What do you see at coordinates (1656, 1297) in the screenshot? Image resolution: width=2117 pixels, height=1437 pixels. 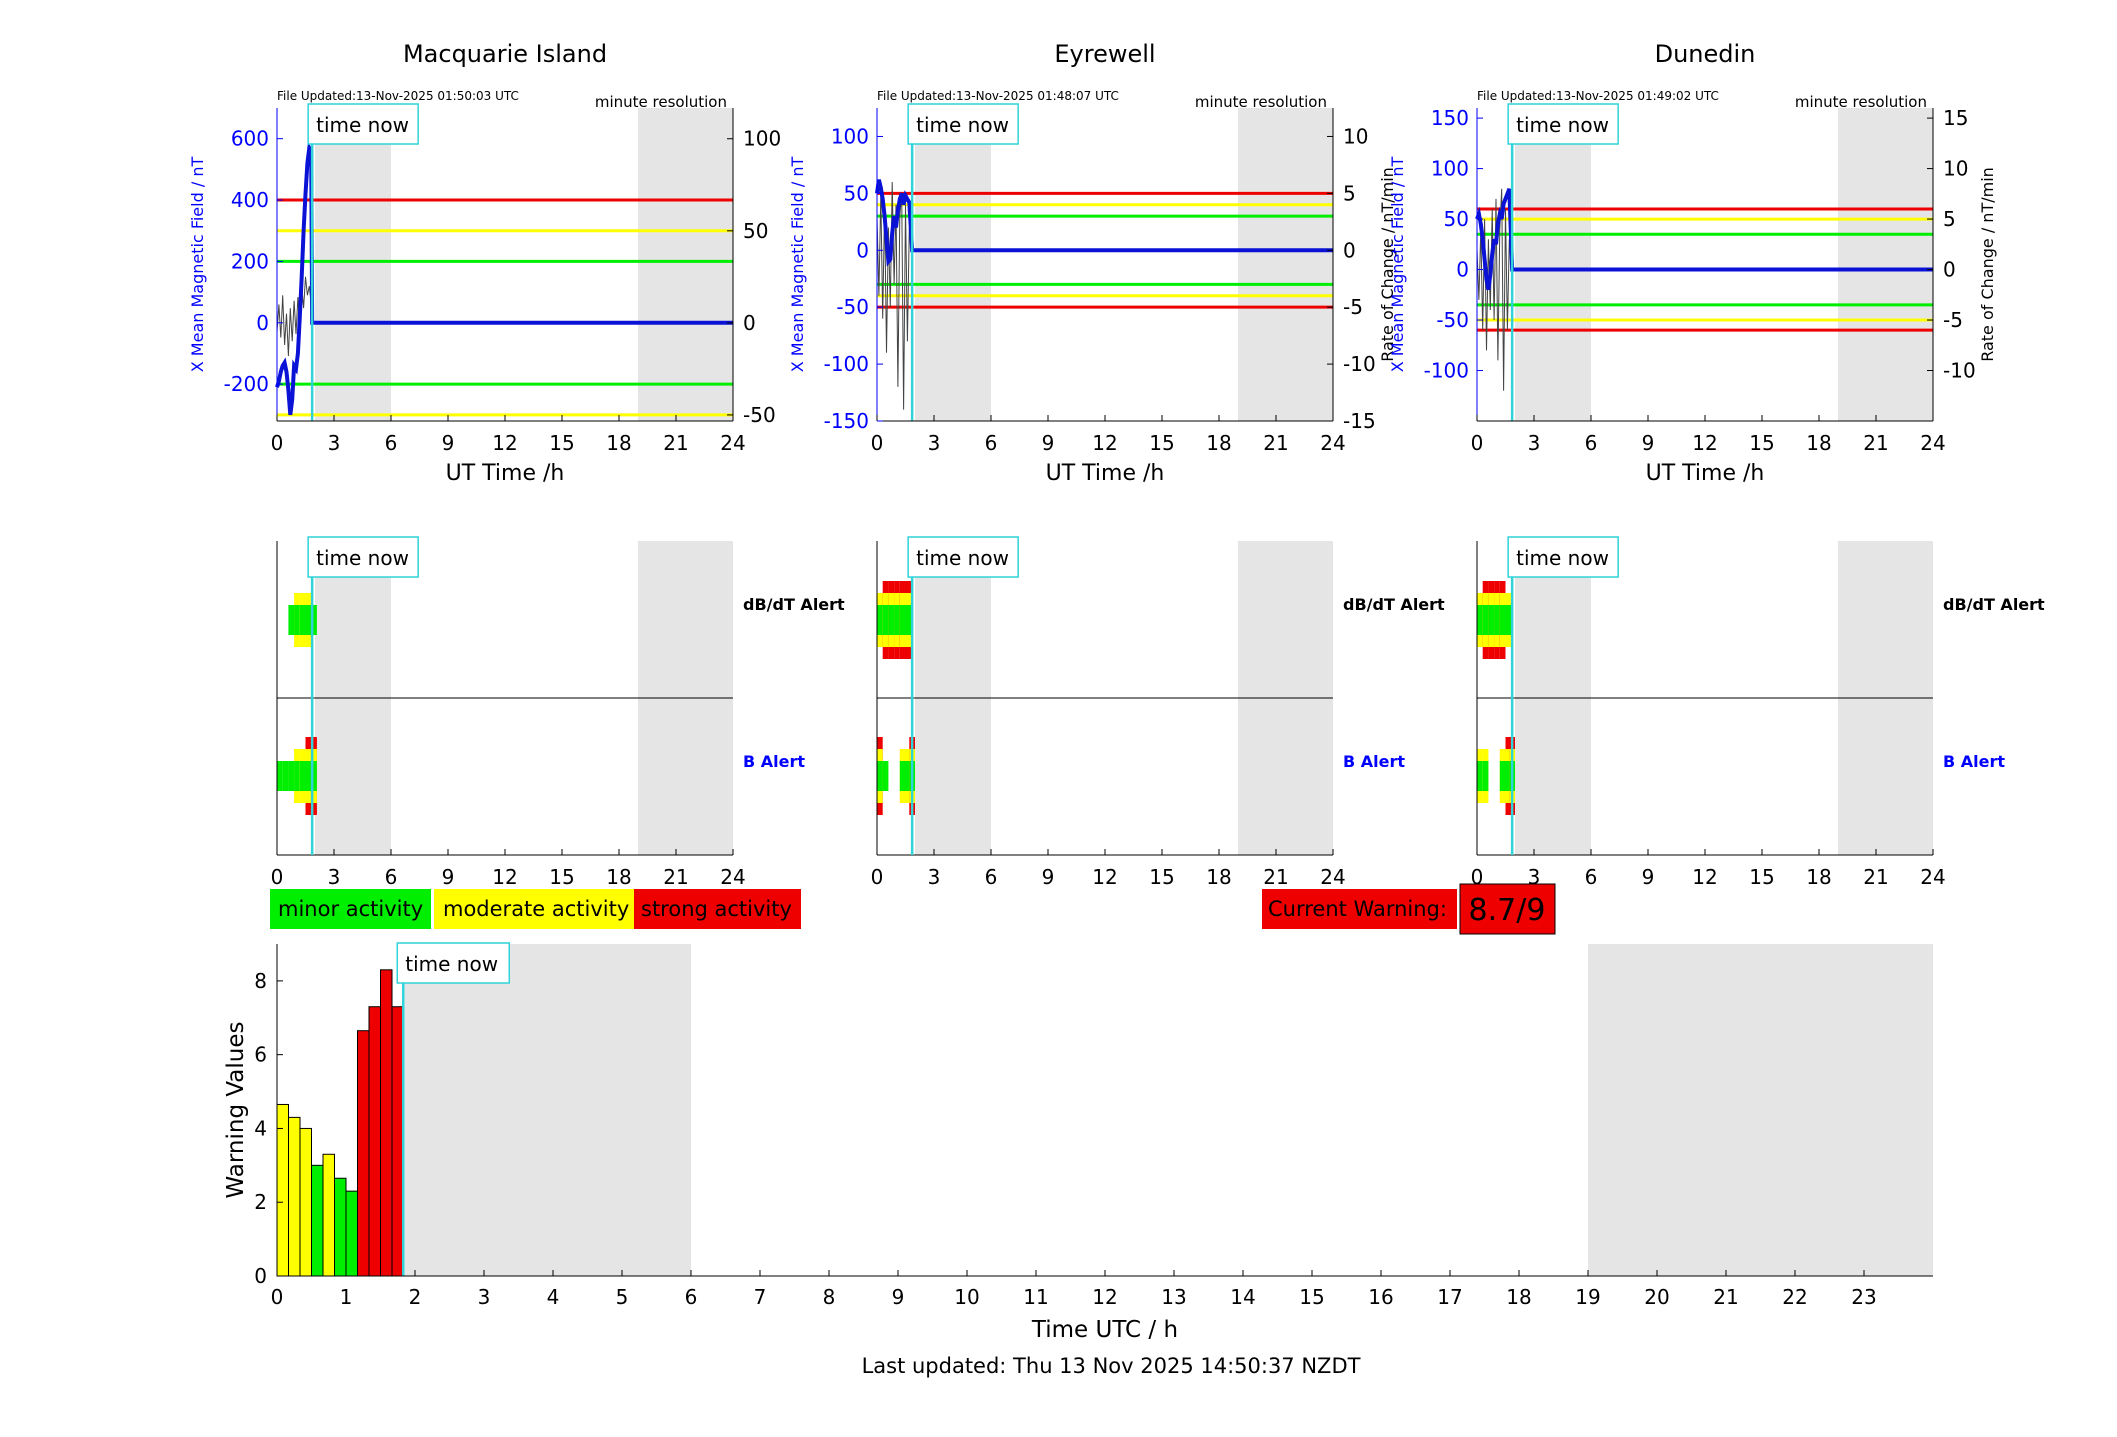 I see `x-tick-label: 20` at bounding box center [1656, 1297].